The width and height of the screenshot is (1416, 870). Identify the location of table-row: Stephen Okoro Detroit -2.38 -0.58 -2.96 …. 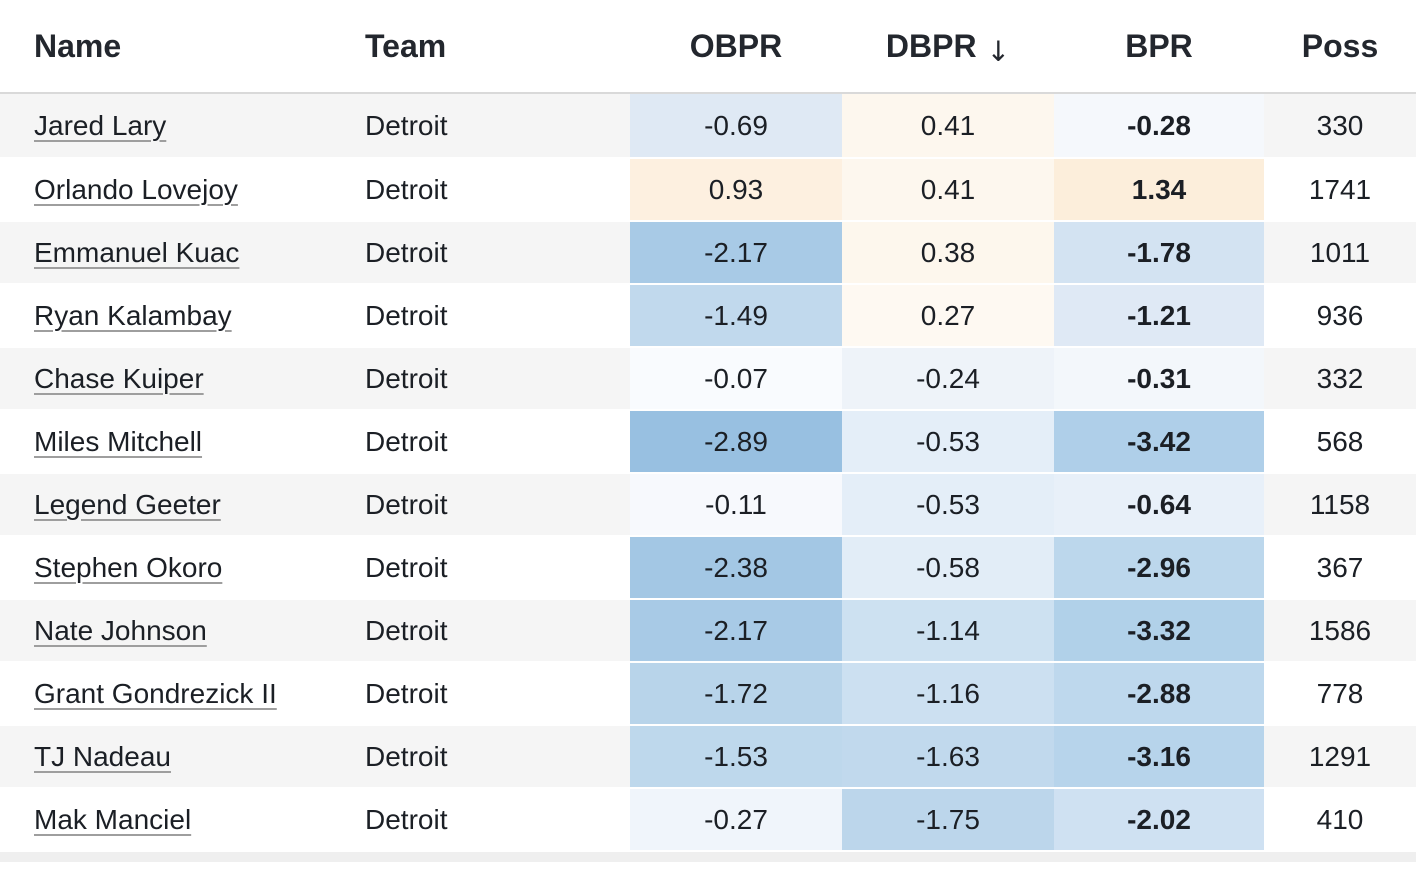
(708, 566).